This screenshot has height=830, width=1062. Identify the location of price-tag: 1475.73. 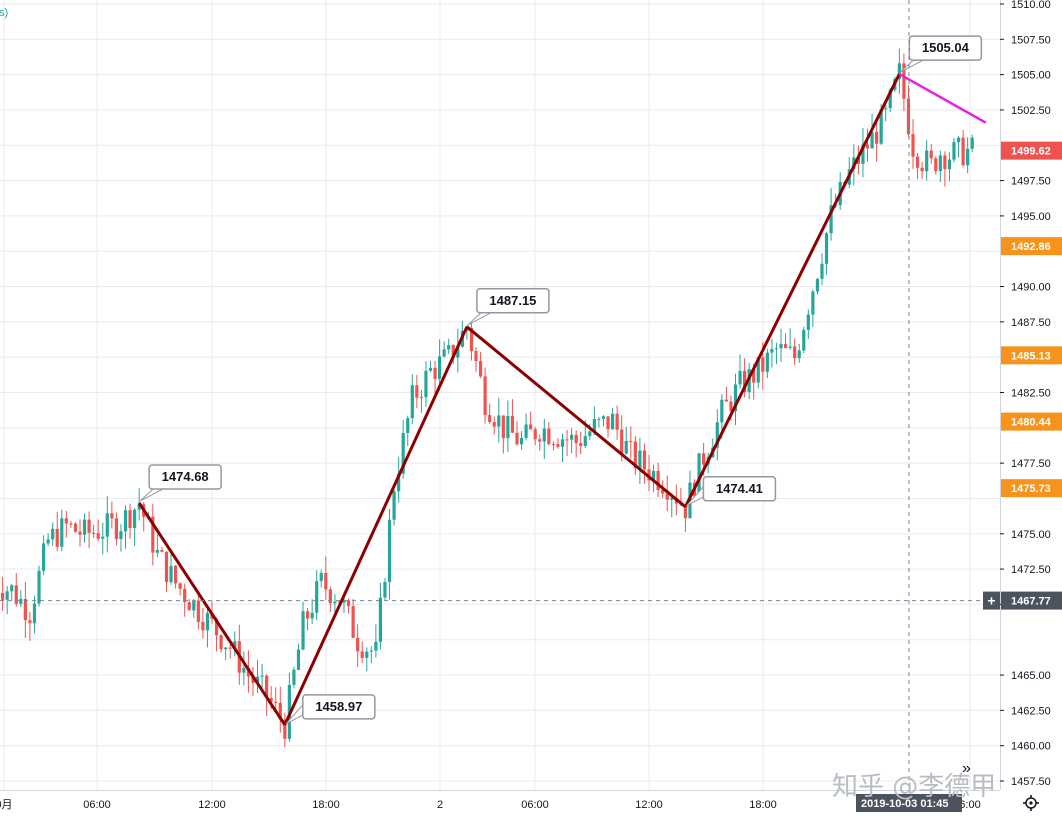
(1031, 488).